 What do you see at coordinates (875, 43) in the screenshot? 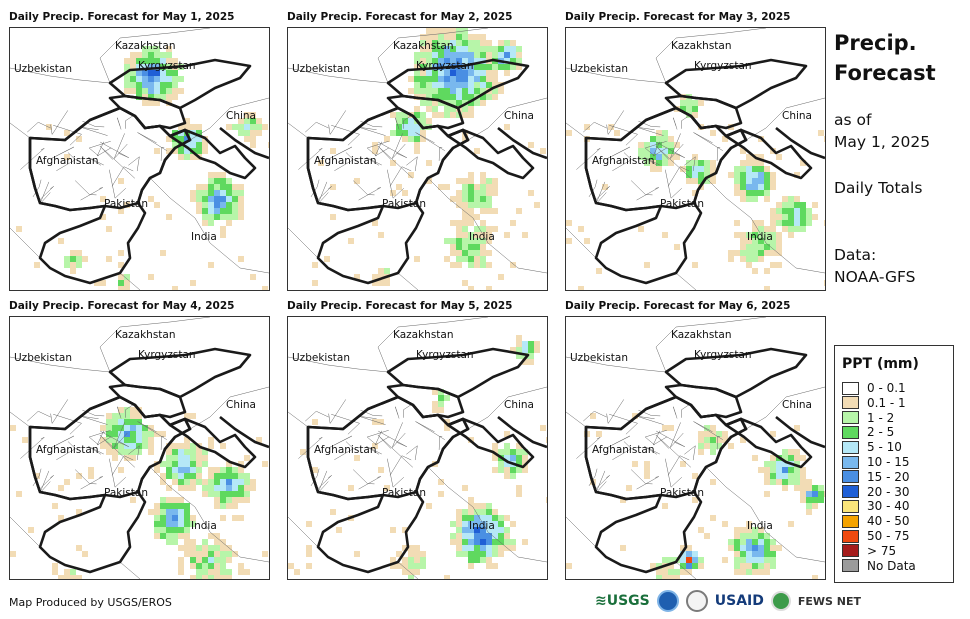
I see `title-line-1: Precip.` at bounding box center [875, 43].